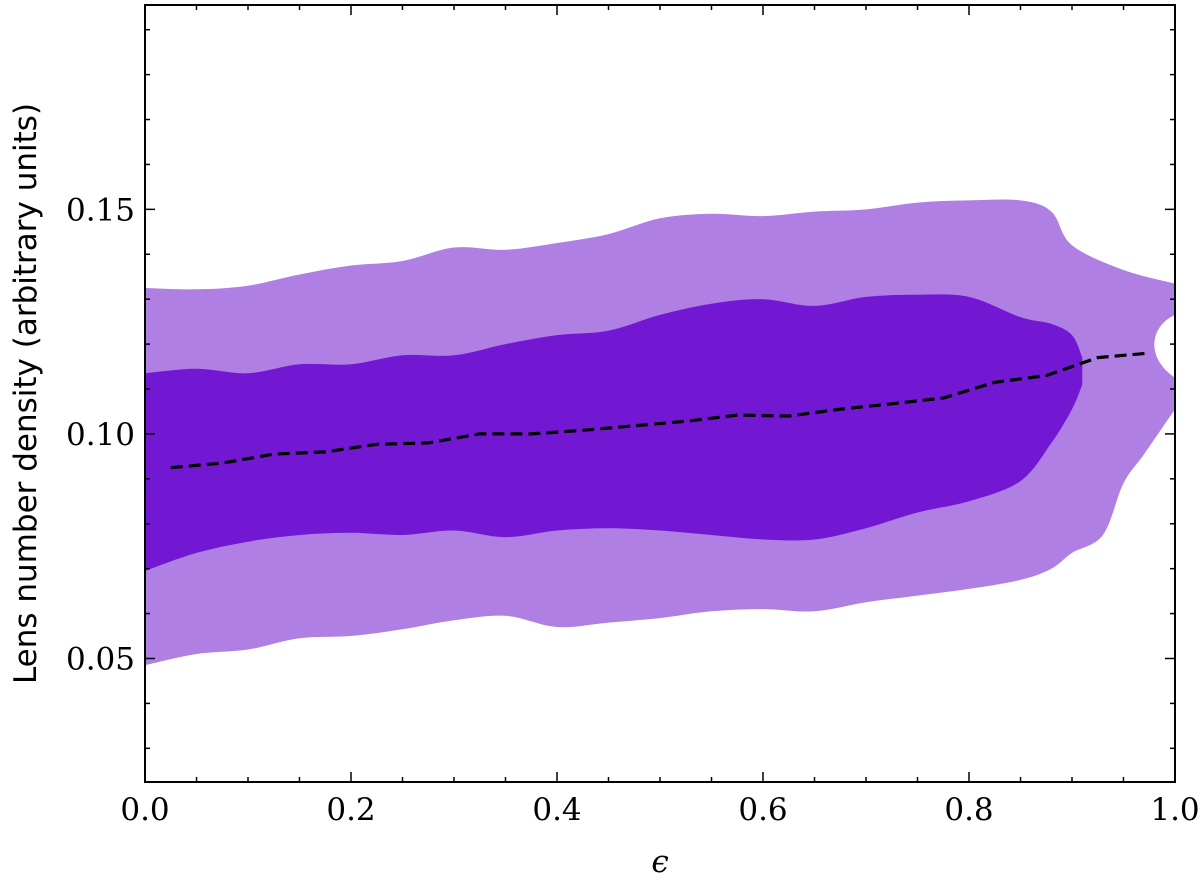 Image resolution: width=1200 pixels, height=885 pixels. I want to click on x-tick-label: 0.8, so click(968, 810).